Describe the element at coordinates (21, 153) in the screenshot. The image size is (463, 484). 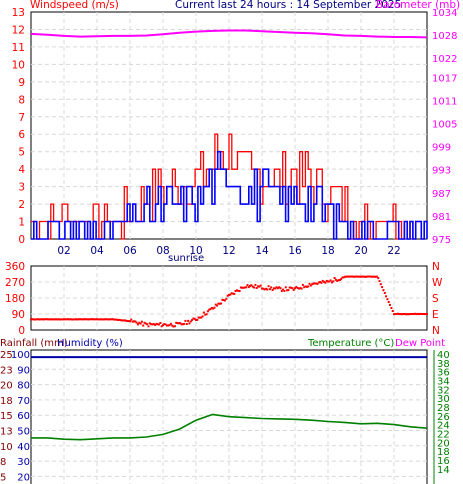
I see `wind-left-tick: 5` at that location.